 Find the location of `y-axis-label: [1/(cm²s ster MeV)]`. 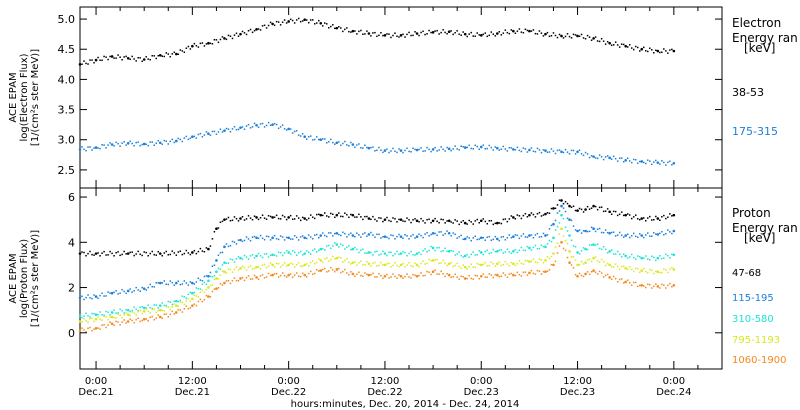

y-axis-label: [1/(cm²s ster MeV)] is located at coordinates (35, 278).